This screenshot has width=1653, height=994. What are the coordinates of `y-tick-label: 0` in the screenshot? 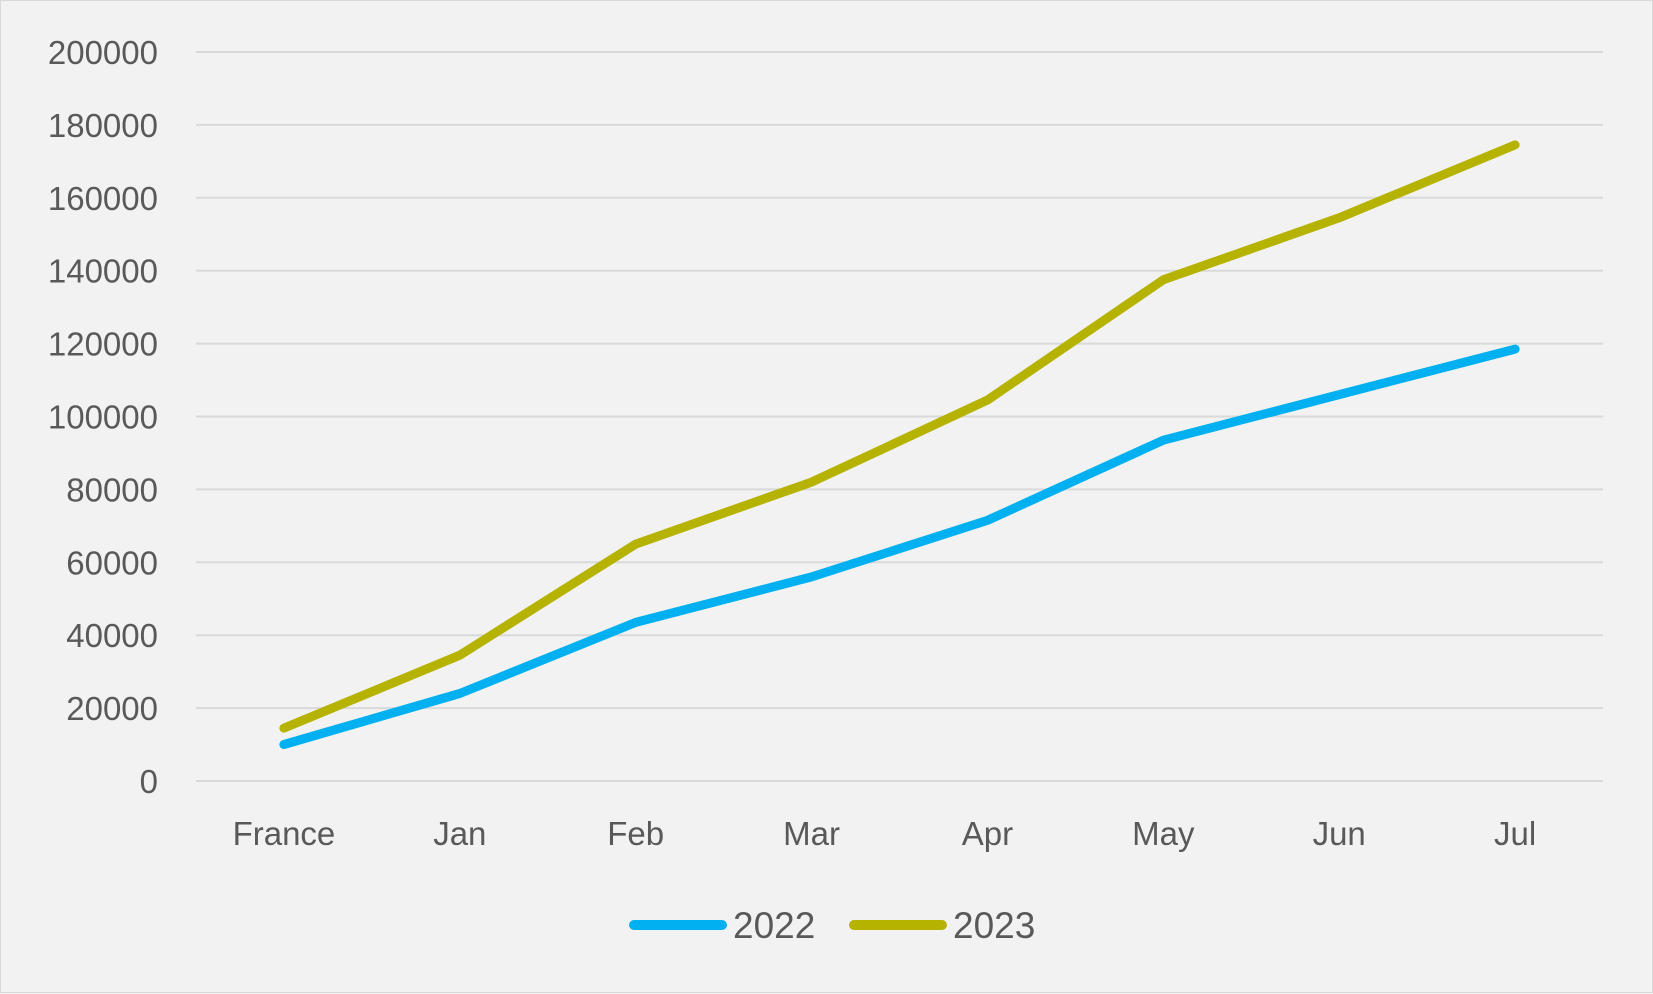 It's located at (149, 781).